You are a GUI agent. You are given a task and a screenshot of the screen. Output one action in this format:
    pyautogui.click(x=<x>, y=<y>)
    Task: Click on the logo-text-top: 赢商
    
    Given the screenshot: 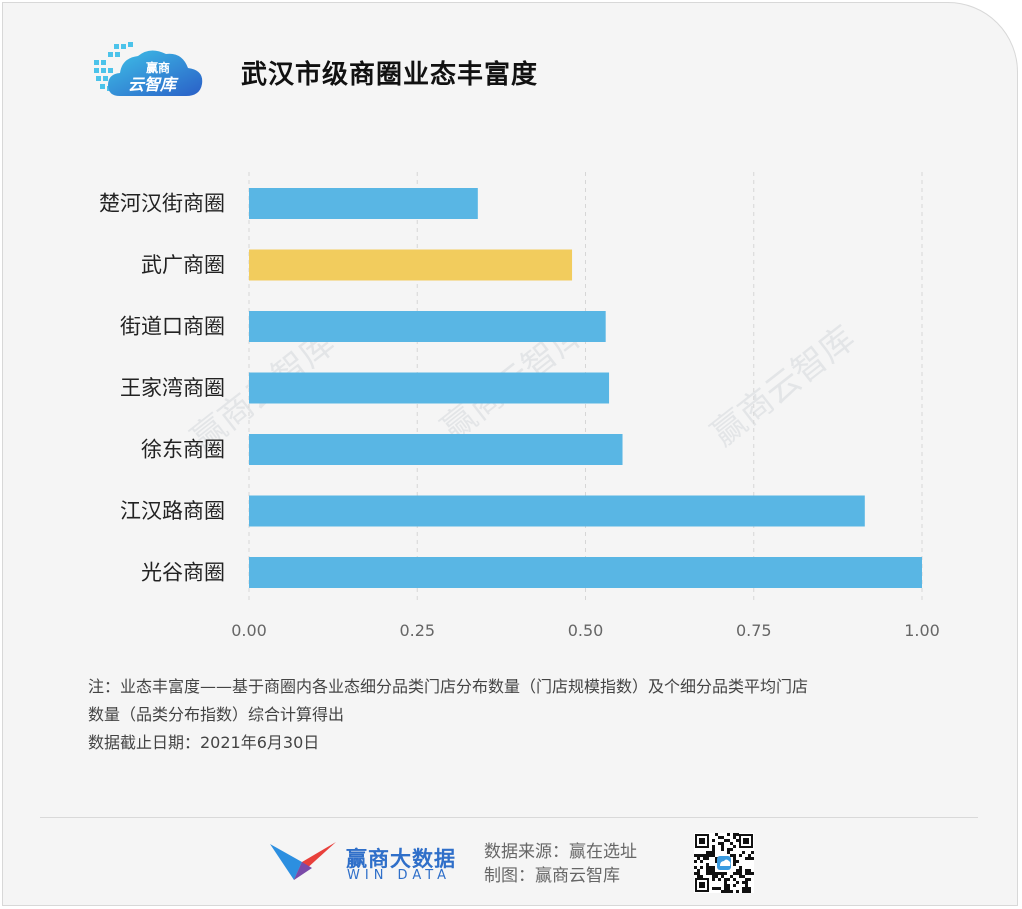 What is the action you would take?
    pyautogui.click(x=158, y=67)
    